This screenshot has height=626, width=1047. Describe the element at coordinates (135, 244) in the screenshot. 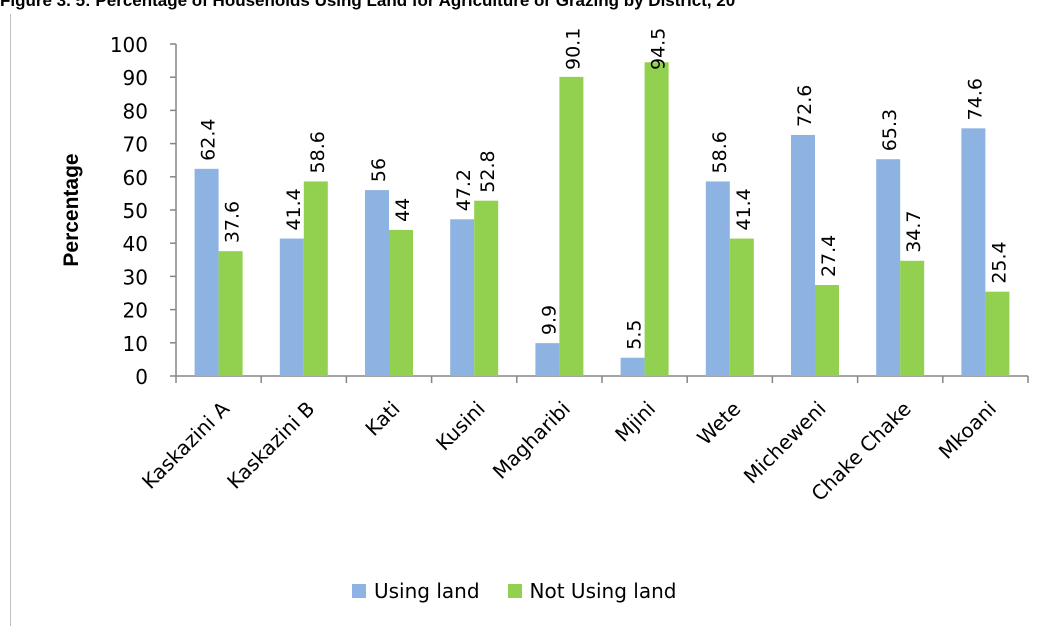

I see `y-tick-label: 40` at that location.